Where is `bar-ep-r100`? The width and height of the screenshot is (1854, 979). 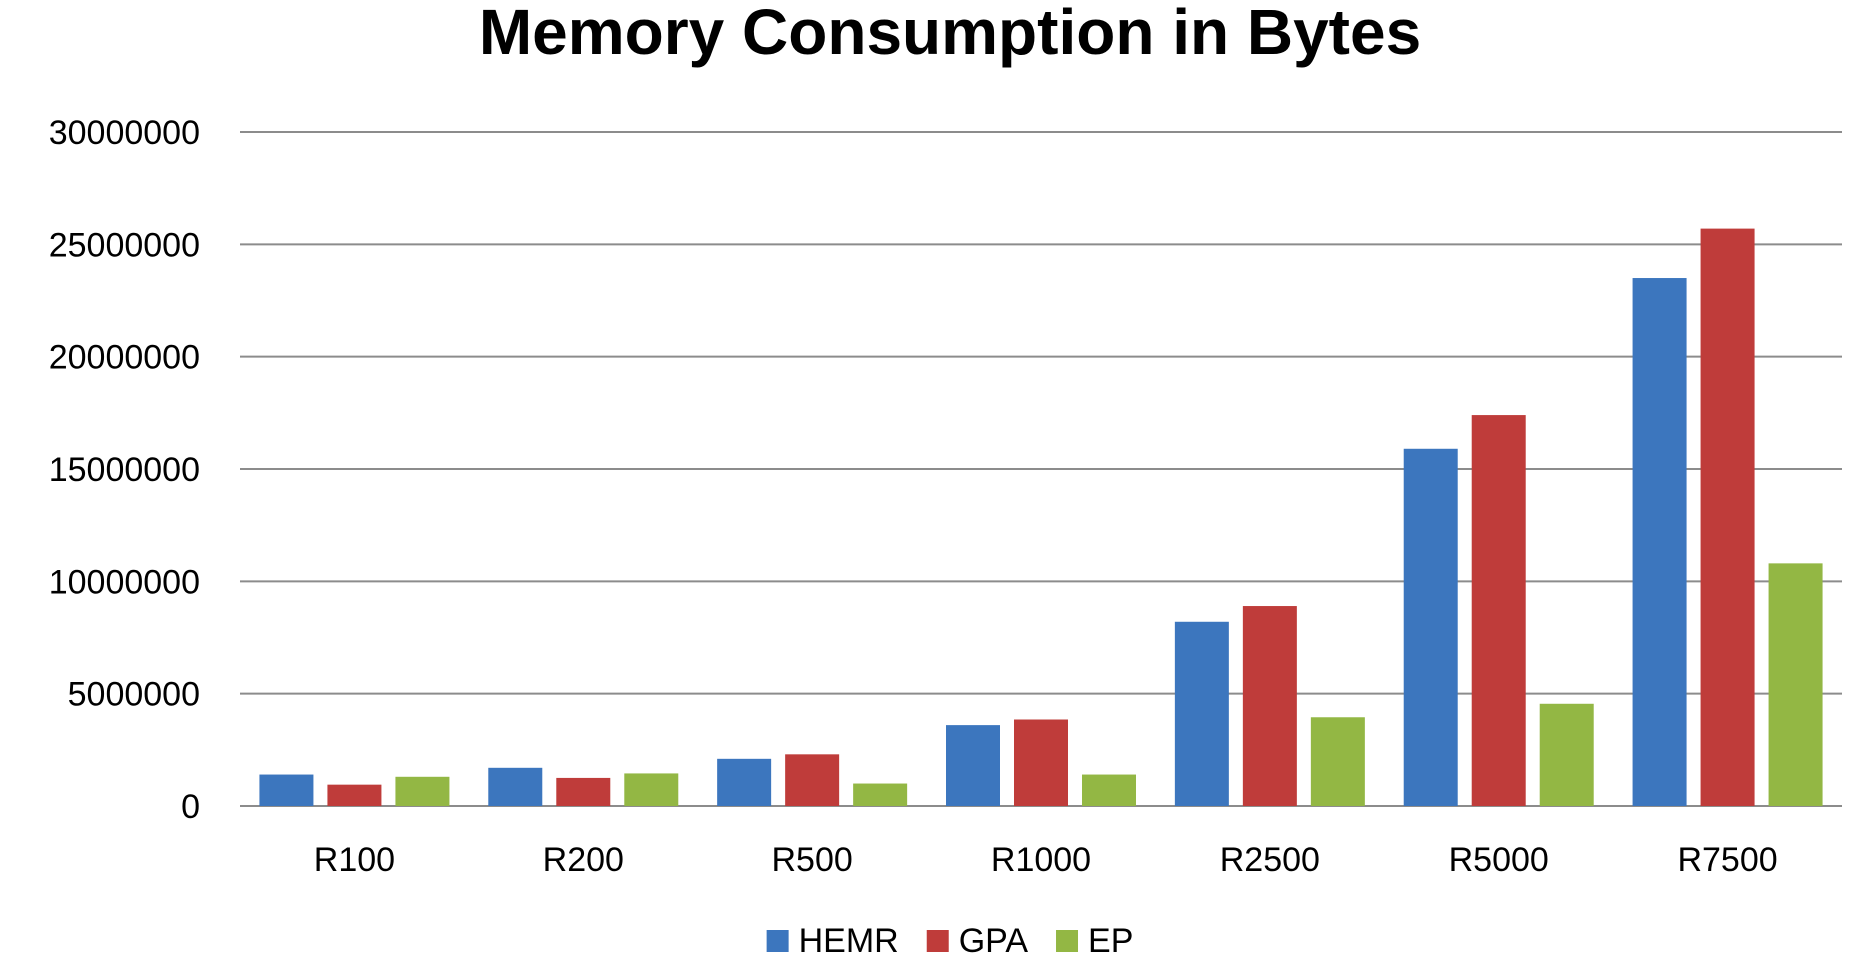 bar-ep-r100 is located at coordinates (422, 791).